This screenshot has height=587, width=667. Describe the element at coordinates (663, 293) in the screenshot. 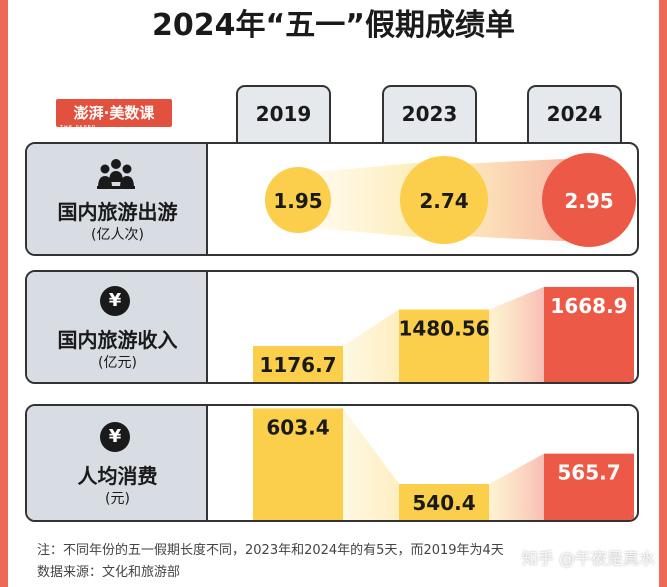

I see `right-frame-border` at that location.